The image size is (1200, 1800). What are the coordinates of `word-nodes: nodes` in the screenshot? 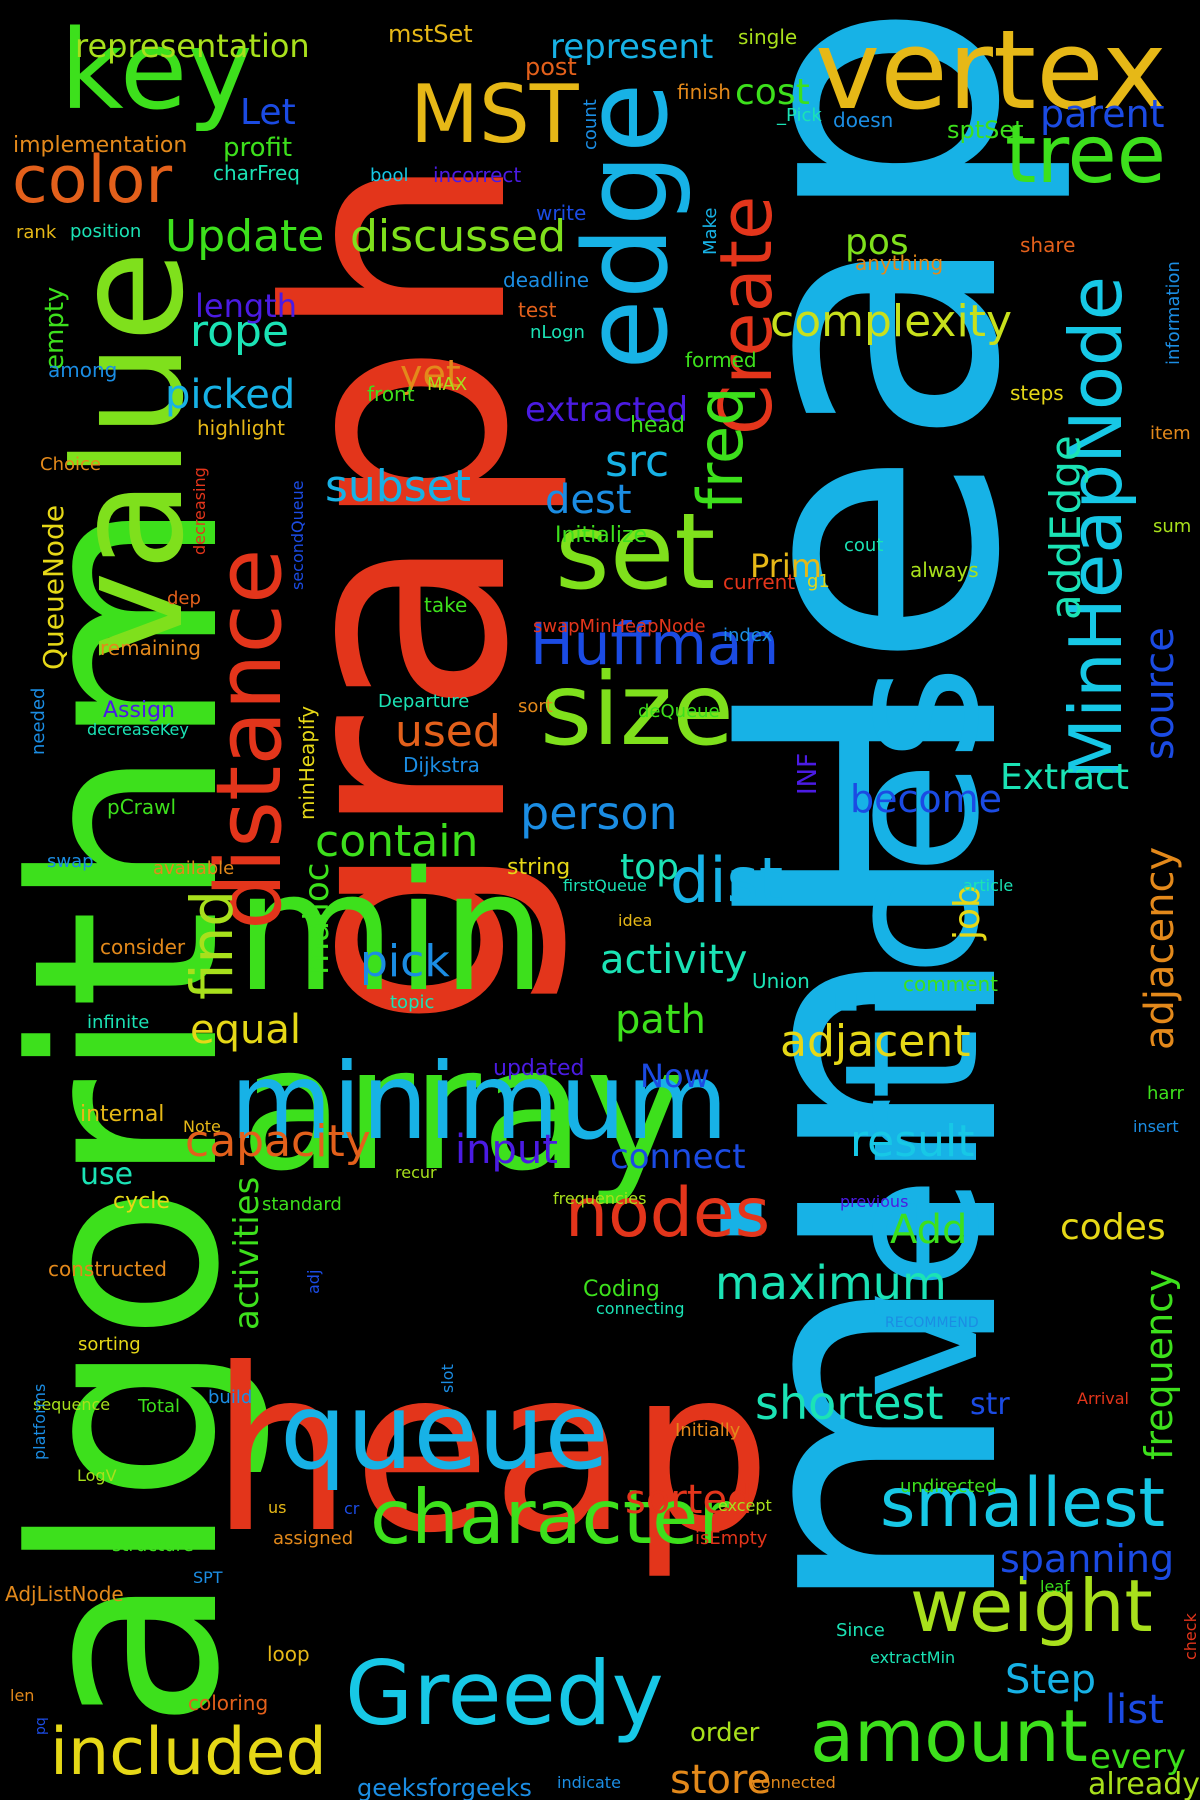 It's located at (668, 1213).